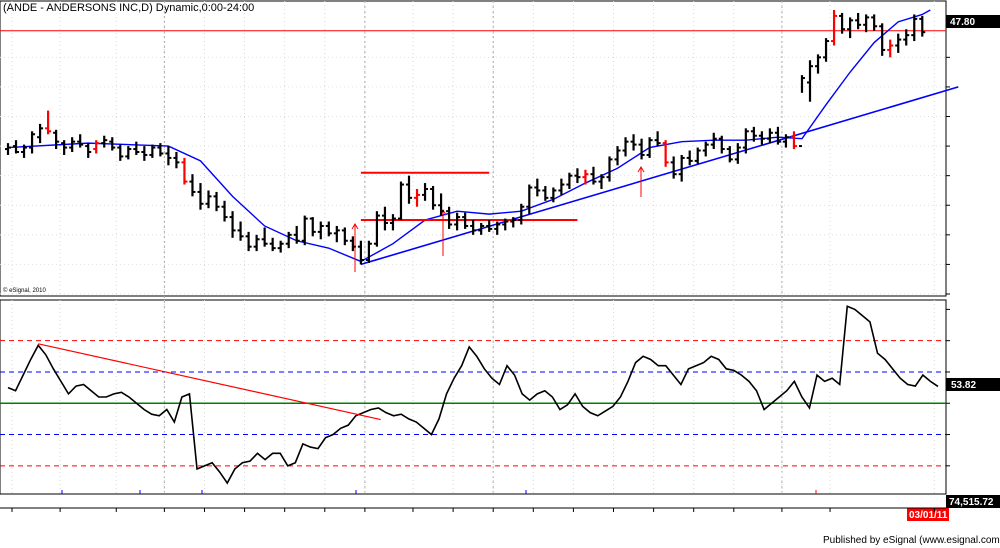 The height and width of the screenshot is (548, 1000). I want to click on osc-value-label: 53.82, so click(963, 385).